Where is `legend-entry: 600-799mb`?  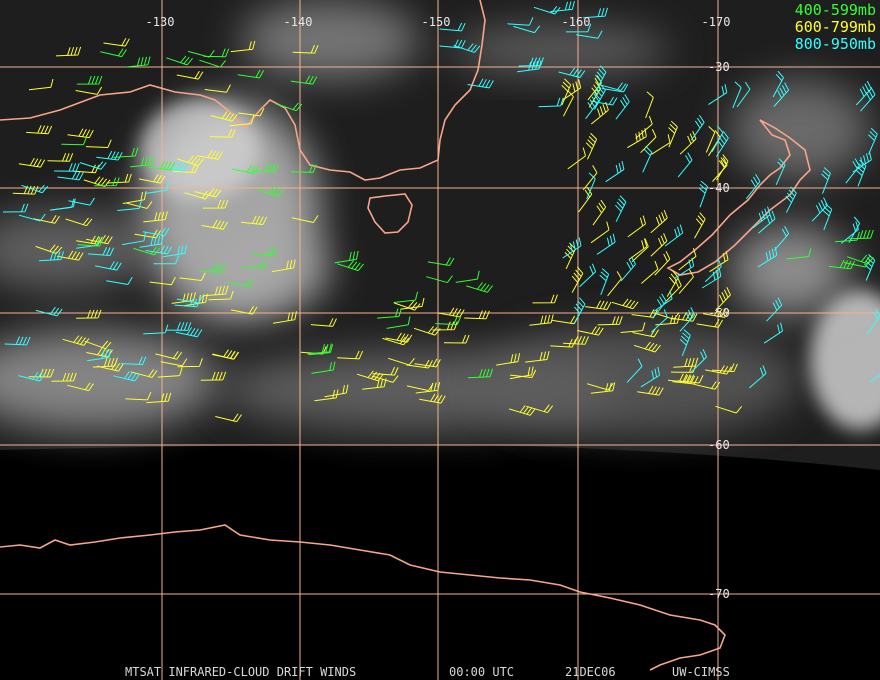
legend-entry: 600-799mb is located at coordinates (835, 27).